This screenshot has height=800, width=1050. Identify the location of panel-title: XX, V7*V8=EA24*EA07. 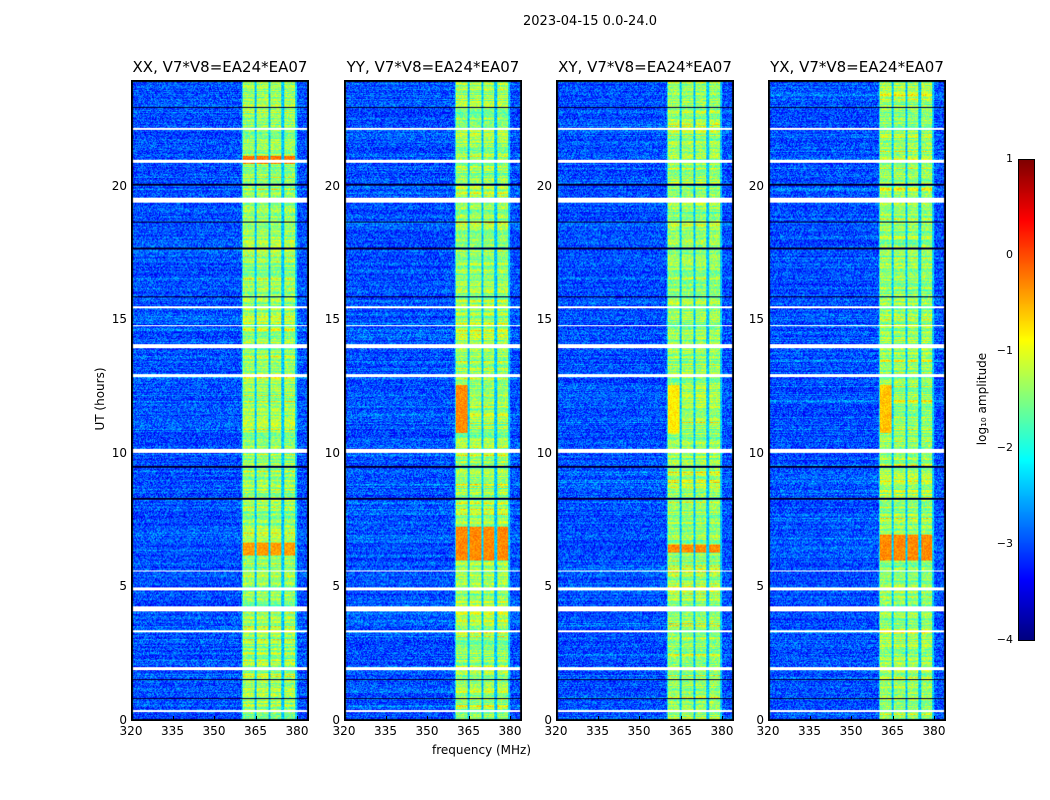
(220, 67).